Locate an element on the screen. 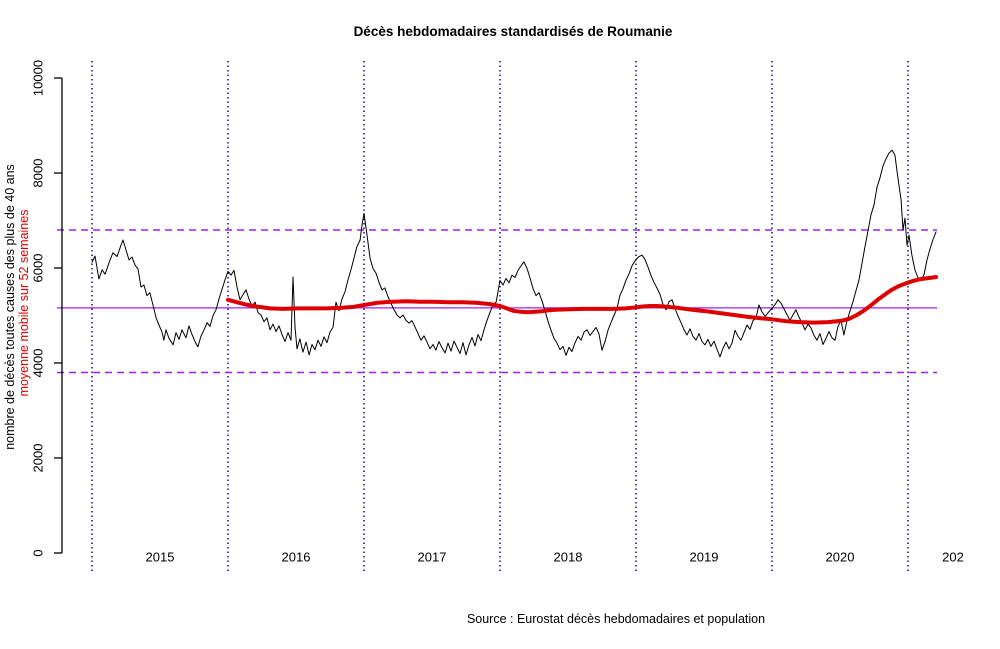 The height and width of the screenshot is (649, 1000). y-tick-label: 2000 is located at coordinates (38, 458).